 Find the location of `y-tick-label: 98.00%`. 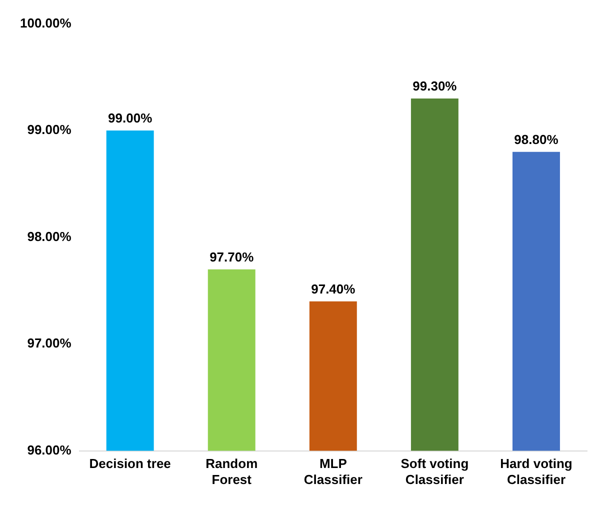

y-tick-label: 98.00% is located at coordinates (49, 236).